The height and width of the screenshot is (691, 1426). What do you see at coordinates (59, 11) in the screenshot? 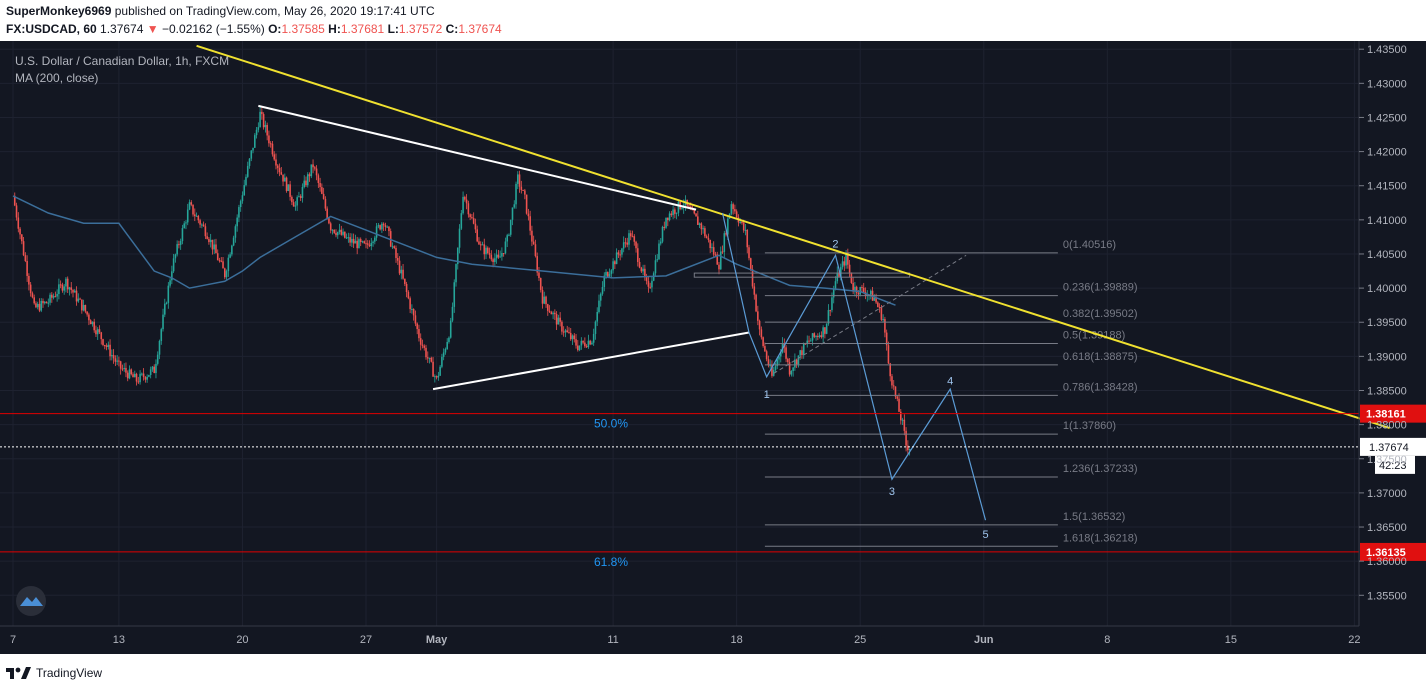
I see `author-name: SuperMonkey6969` at bounding box center [59, 11].